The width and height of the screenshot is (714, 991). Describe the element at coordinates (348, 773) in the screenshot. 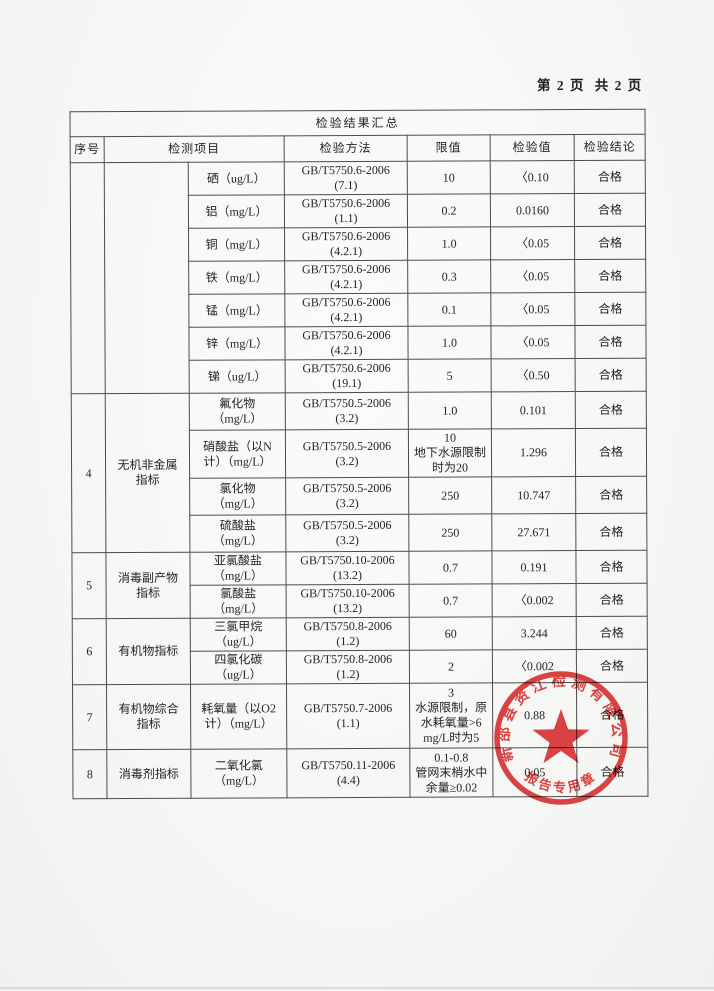

I see `method-cell: GB/T5750.11-2006 (4.4)` at that location.